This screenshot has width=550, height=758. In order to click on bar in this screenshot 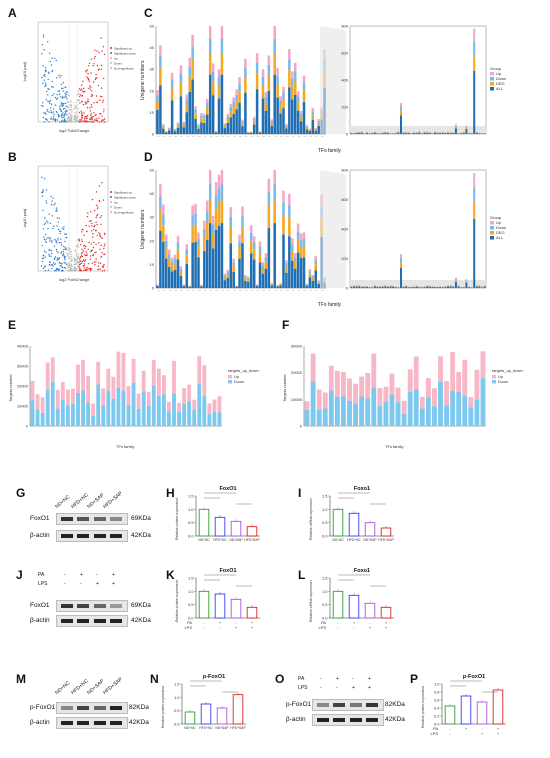, I will do `click(450, 715)`.